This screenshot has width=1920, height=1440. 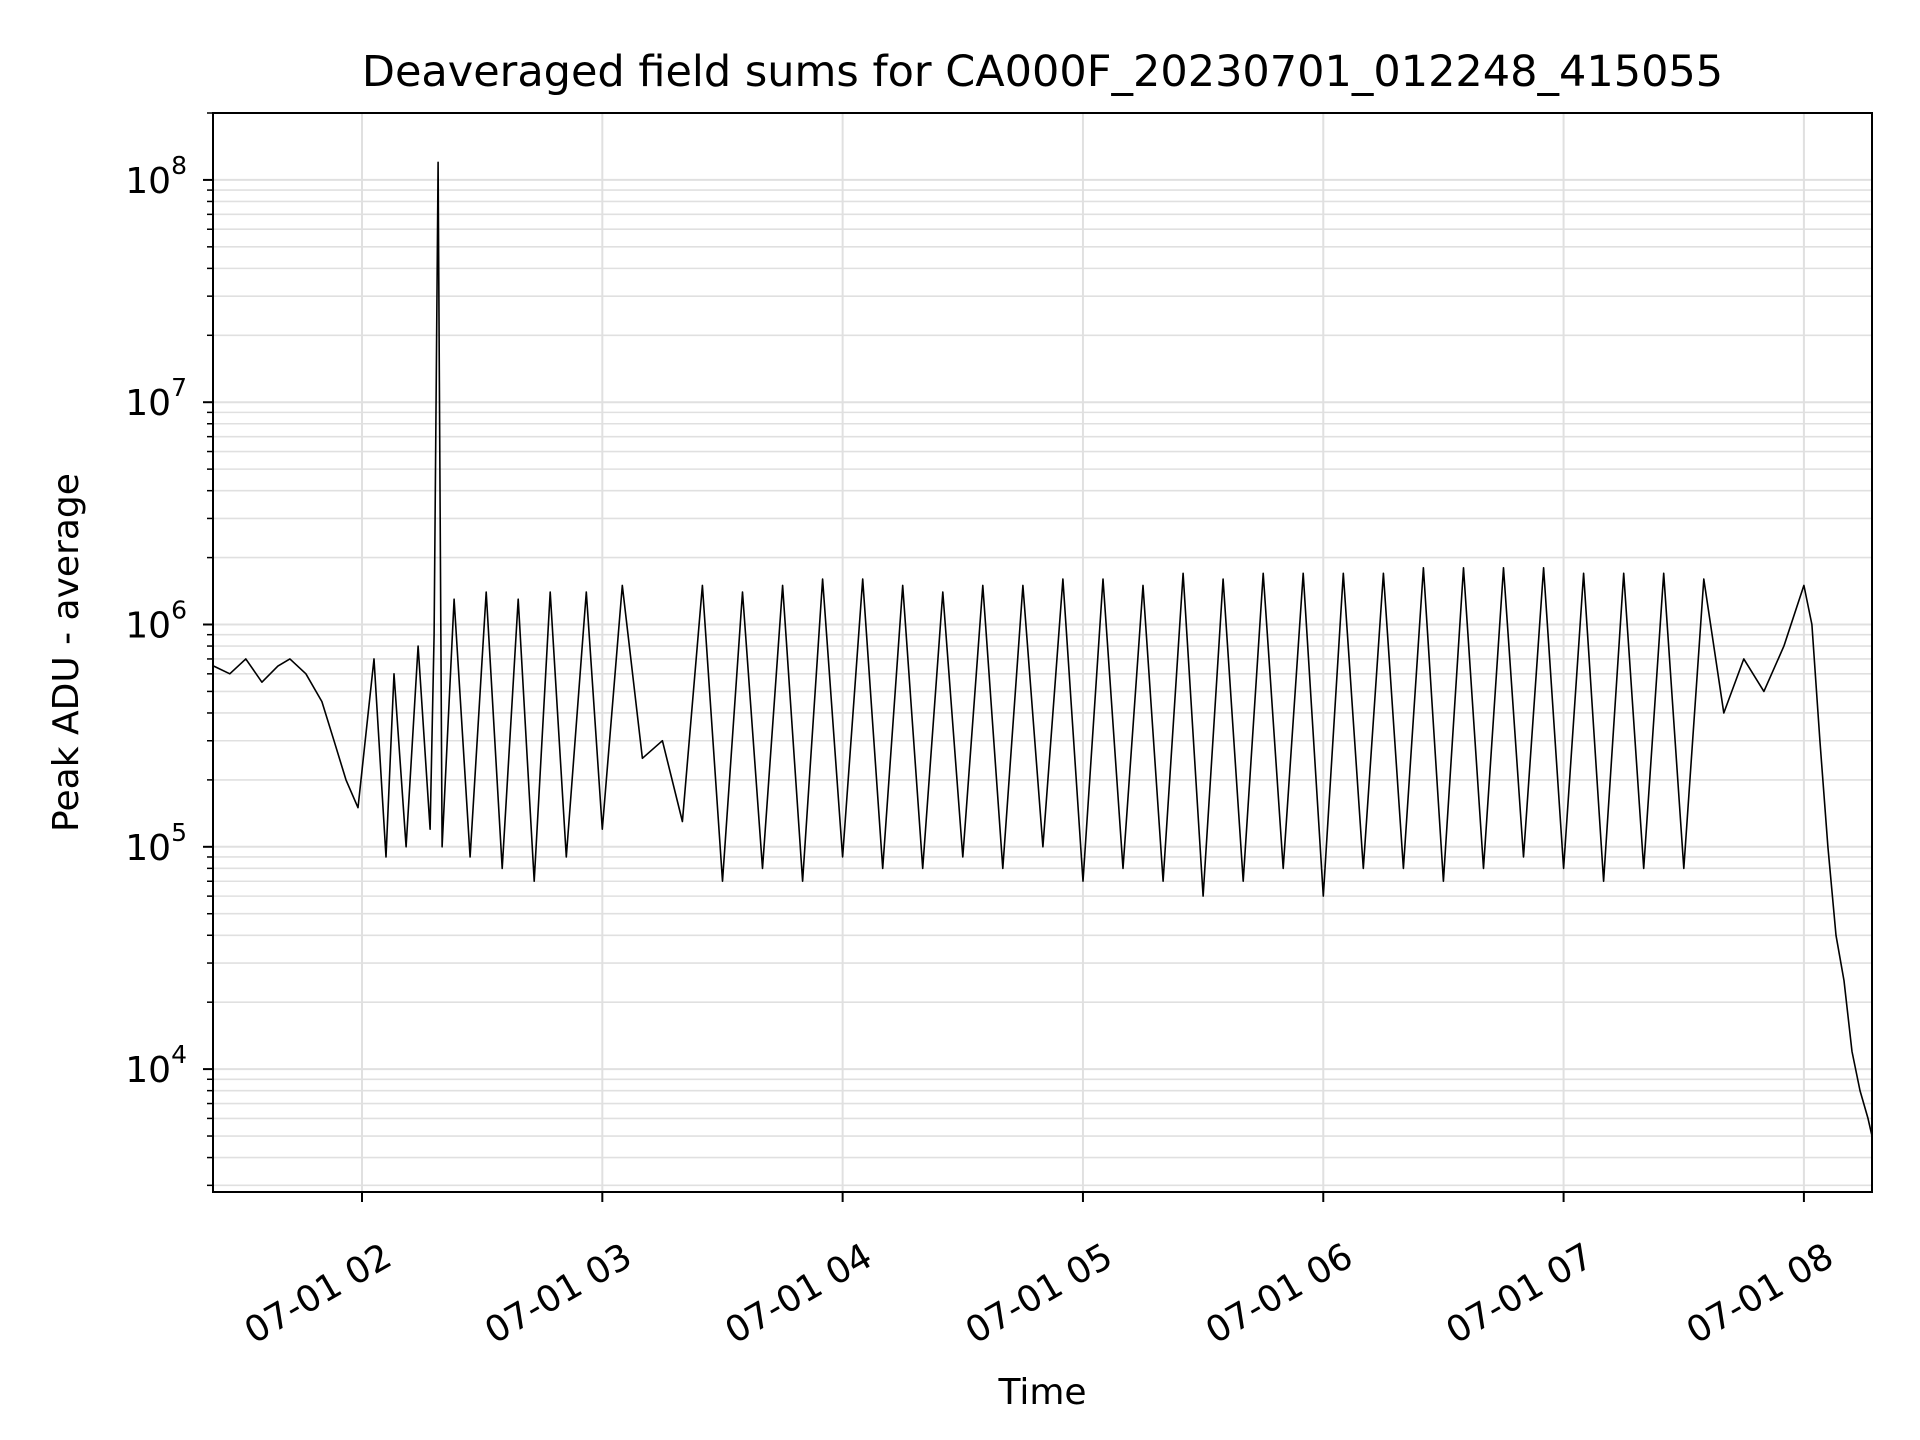 I want to click on y-tick-label: 10⁴, so click(x=156, y=1065).